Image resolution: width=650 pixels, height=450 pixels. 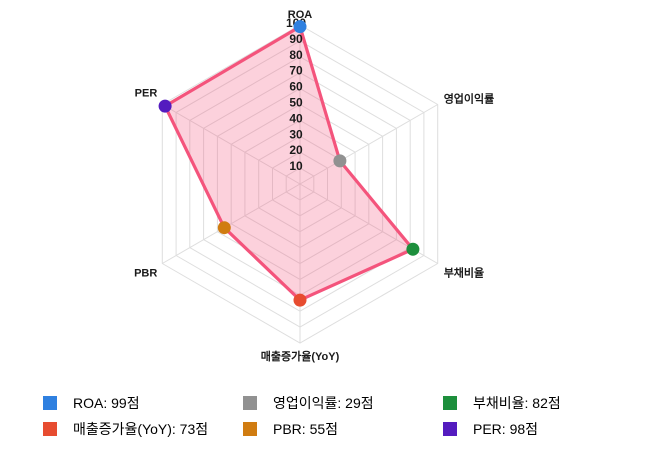 What do you see at coordinates (517, 403) in the screenshot?
I see `legend-label: 부채비율: 82점` at bounding box center [517, 403].